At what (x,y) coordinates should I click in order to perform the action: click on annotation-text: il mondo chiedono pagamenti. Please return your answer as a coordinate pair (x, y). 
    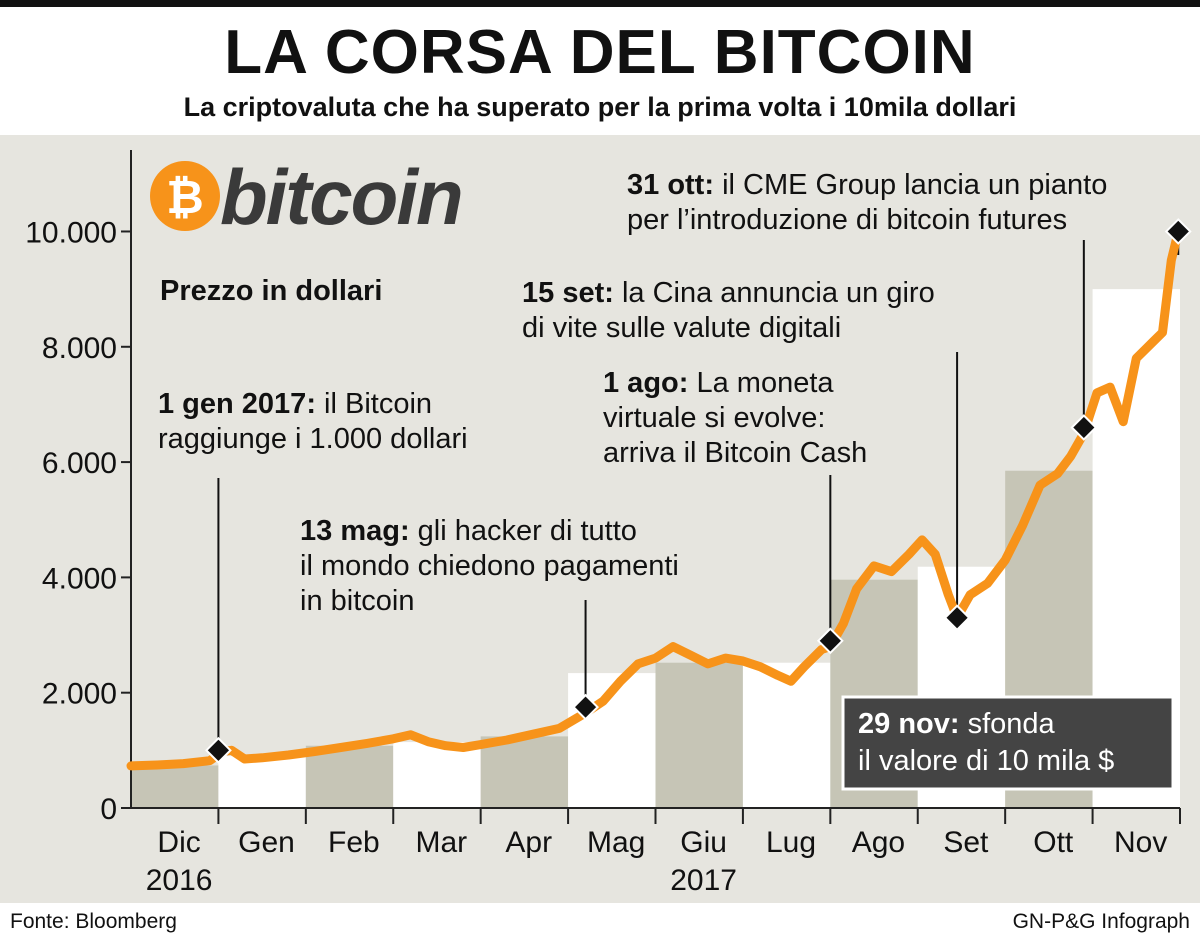
    Looking at the image, I should click on (489, 566).